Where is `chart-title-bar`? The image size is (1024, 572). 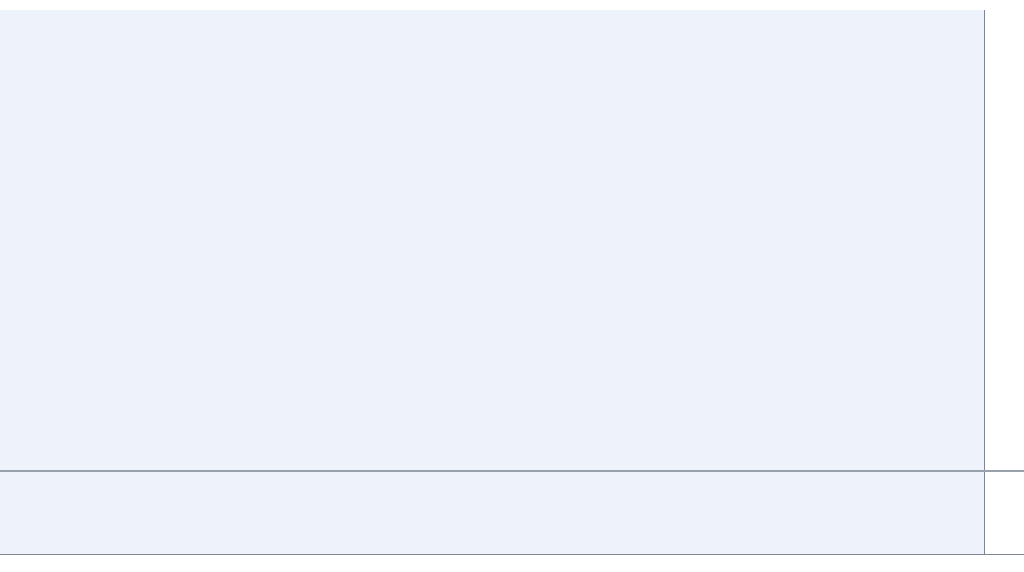 chart-title-bar is located at coordinates (512, 5).